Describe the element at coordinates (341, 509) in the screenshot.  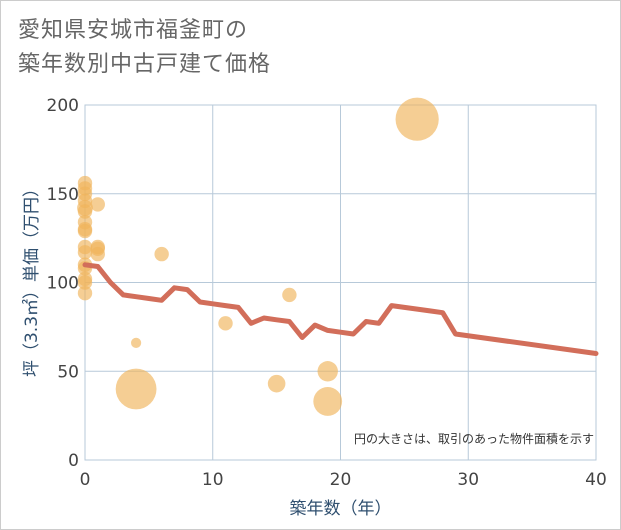
I see `x-axis-title: 築年数（年）` at that location.